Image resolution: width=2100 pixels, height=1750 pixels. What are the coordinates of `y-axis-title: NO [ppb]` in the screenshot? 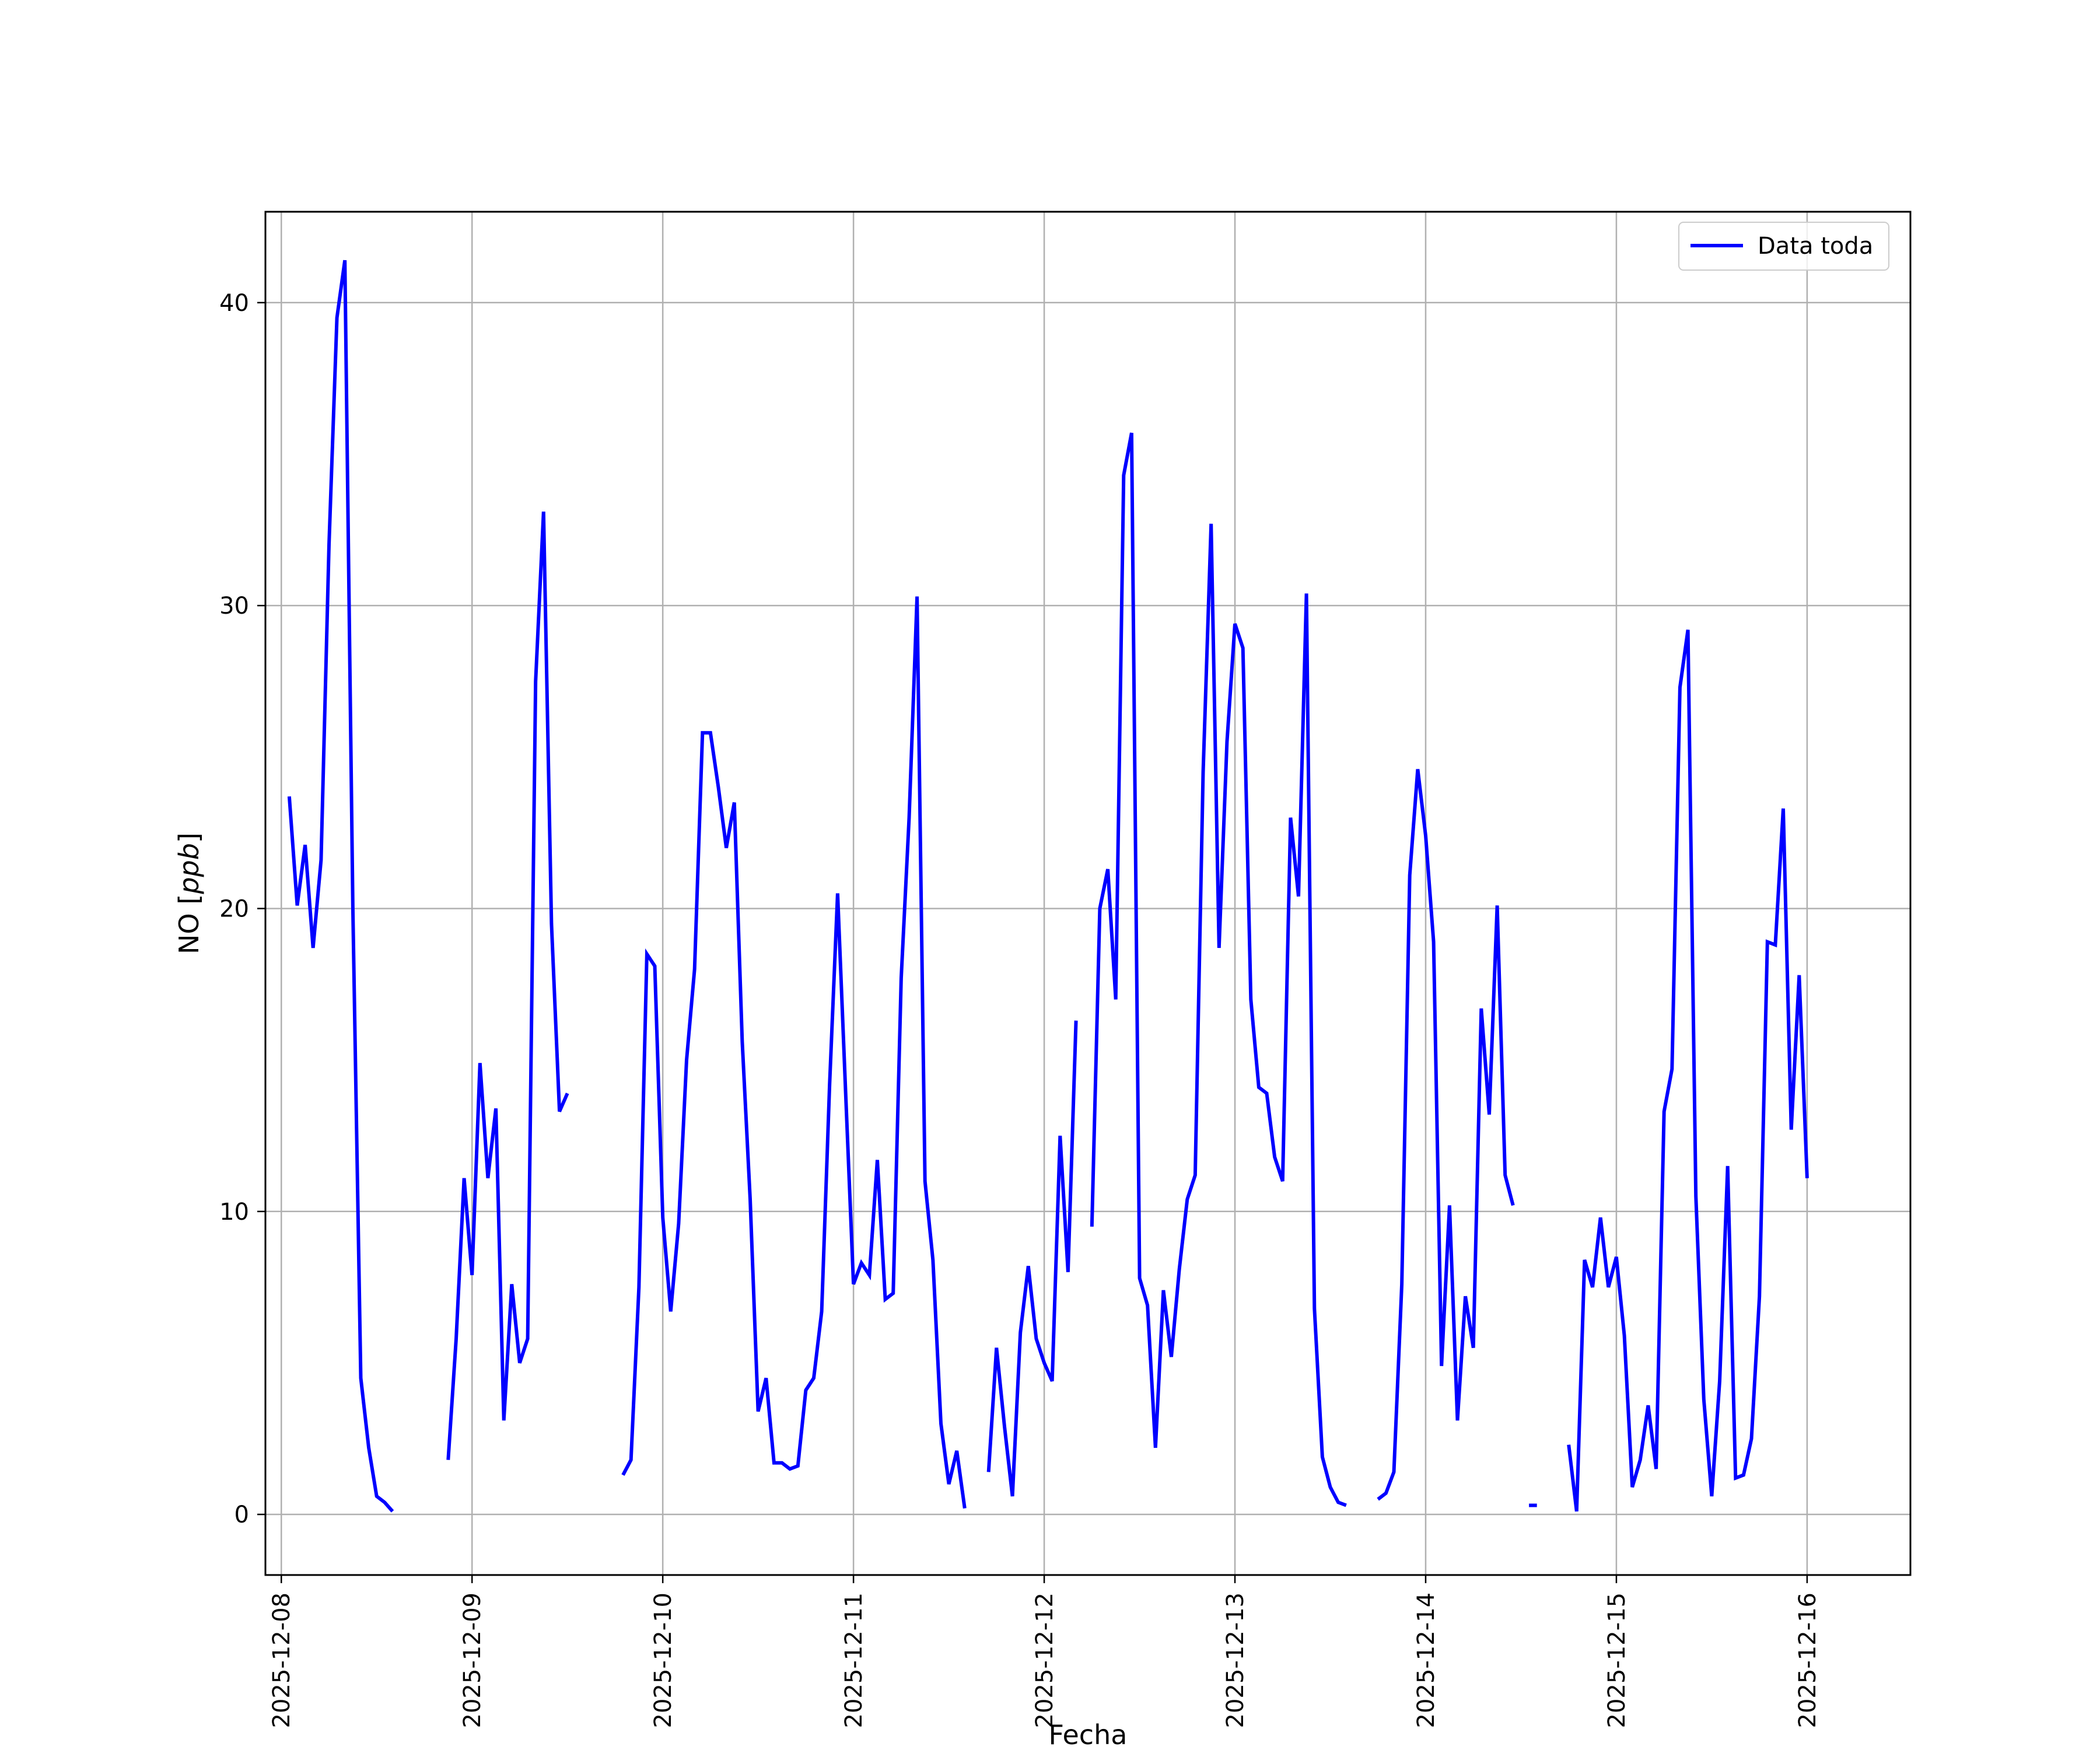 It's located at (189, 893).